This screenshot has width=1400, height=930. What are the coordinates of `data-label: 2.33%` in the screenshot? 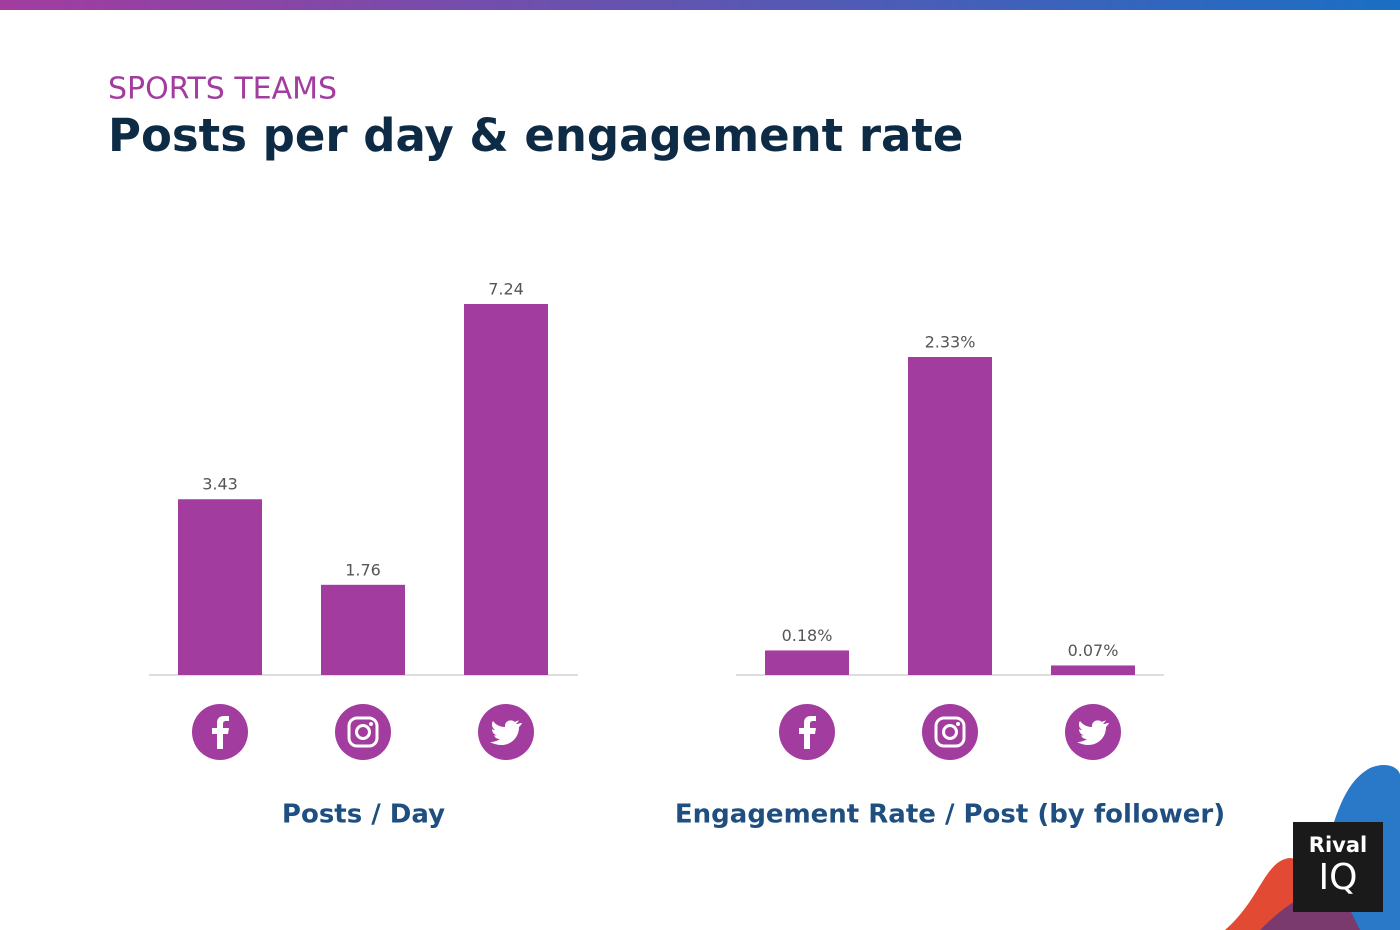 It's located at (950, 342).